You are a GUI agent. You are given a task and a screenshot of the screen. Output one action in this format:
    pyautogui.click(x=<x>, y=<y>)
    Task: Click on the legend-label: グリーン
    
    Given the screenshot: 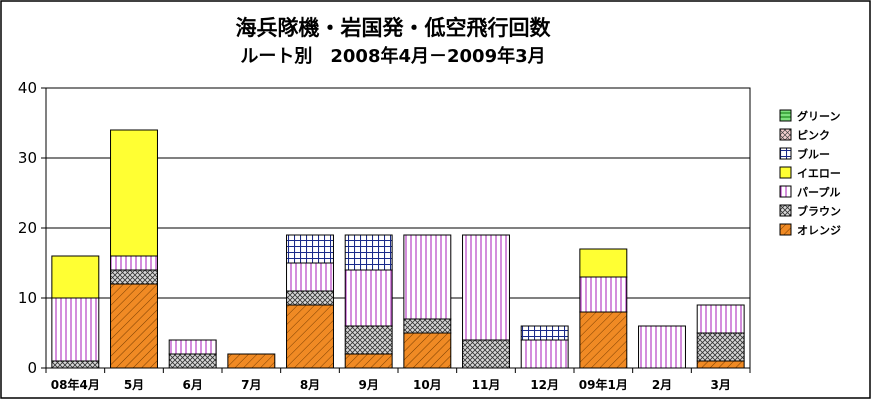 What is the action you would take?
    pyautogui.click(x=818, y=116)
    